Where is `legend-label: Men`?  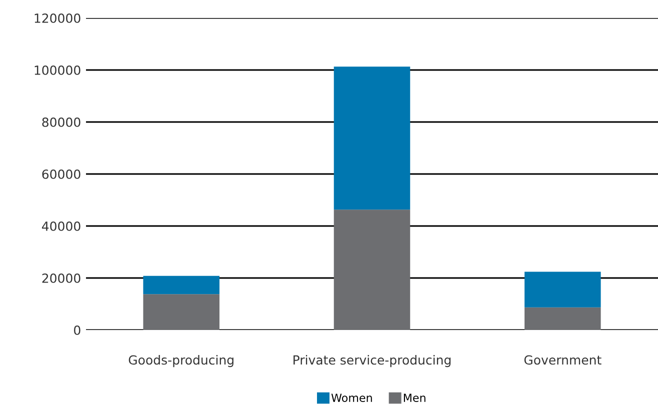 legend-label: Men is located at coordinates (415, 398).